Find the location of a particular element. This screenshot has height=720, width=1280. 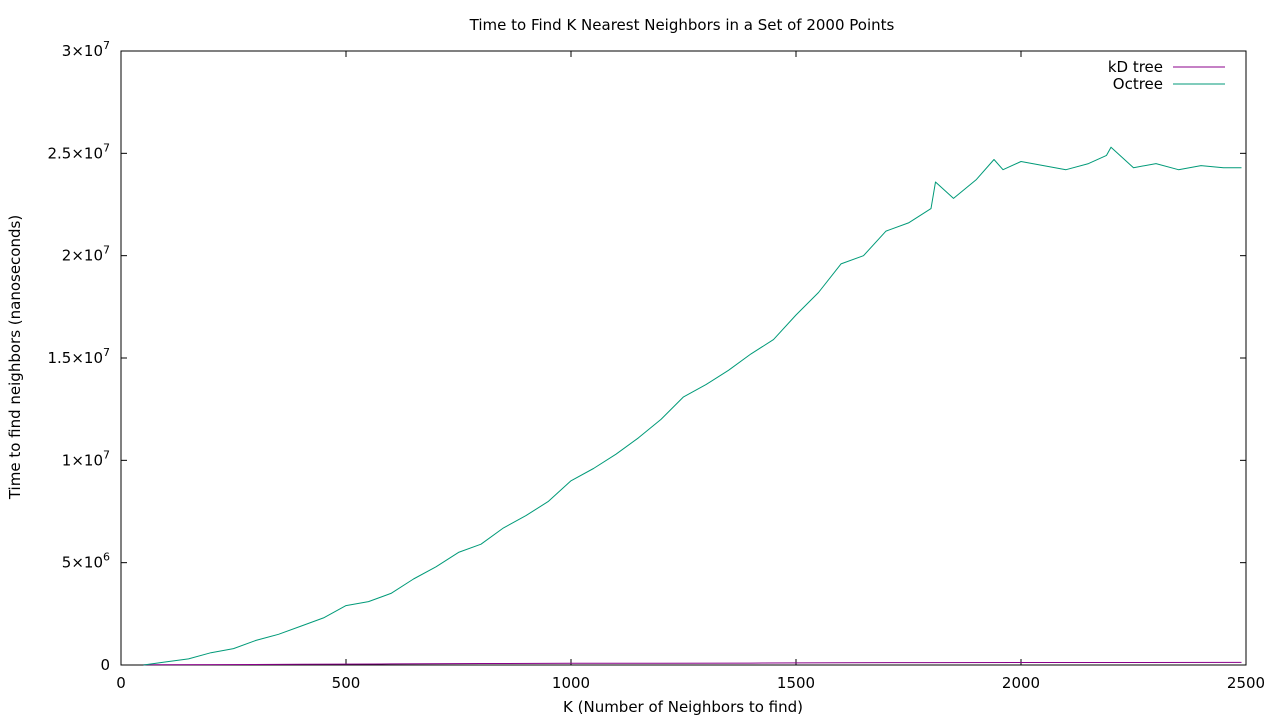

series-line-kd-tree is located at coordinates (692, 663).